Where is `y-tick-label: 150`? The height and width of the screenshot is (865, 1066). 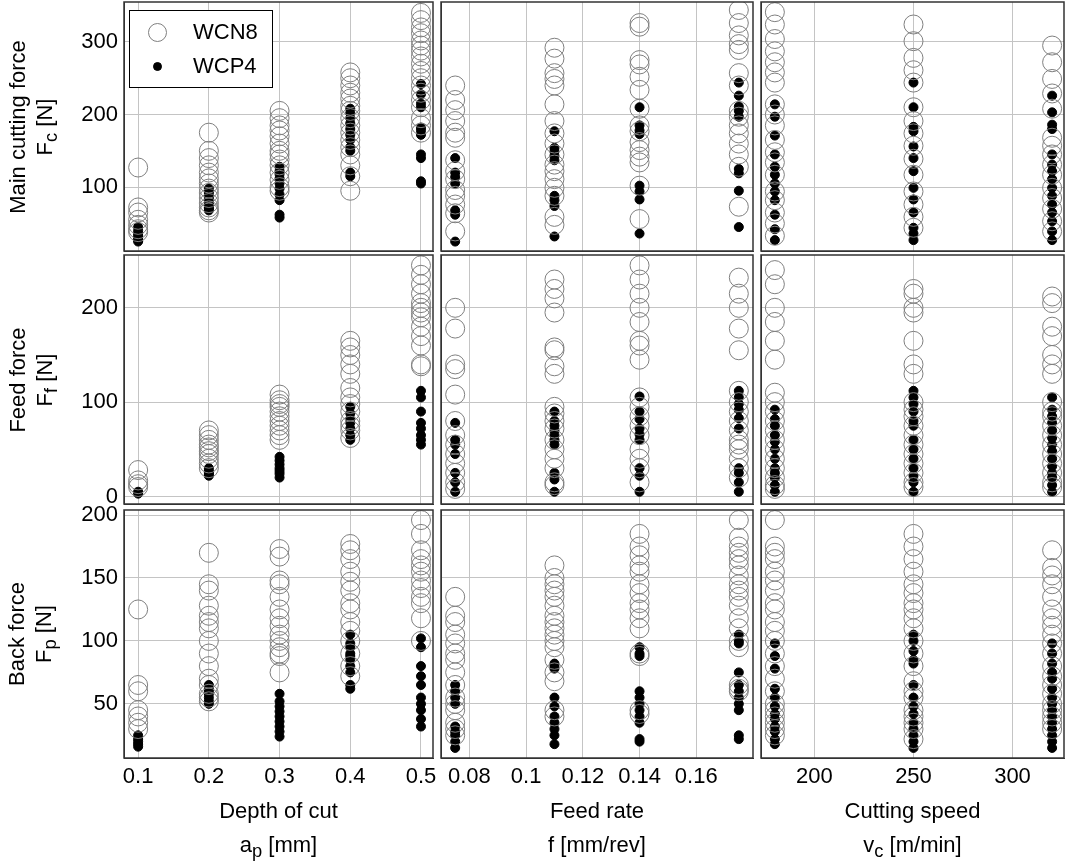 y-tick-label: 150 is located at coordinates (99, 577).